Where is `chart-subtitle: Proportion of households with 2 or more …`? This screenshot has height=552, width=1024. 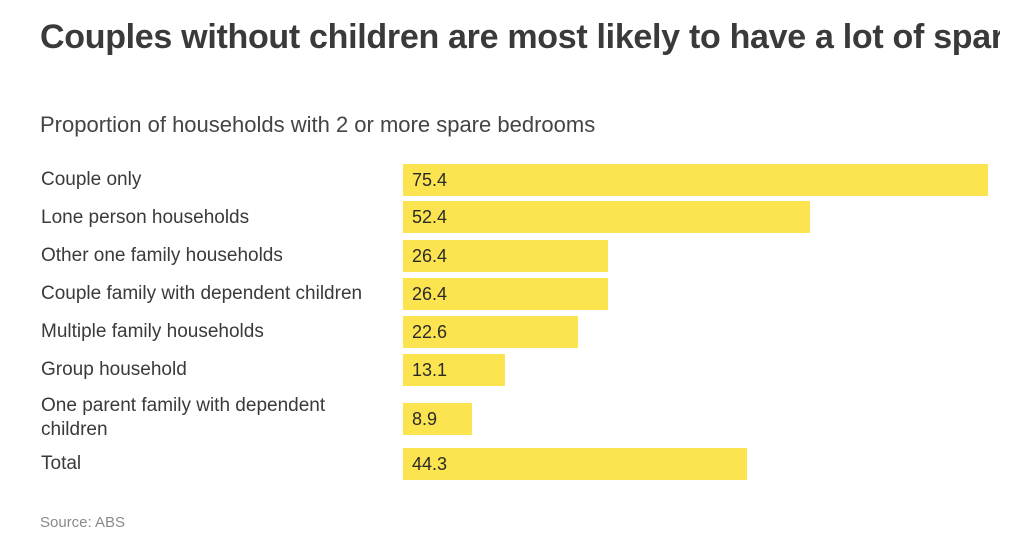
chart-subtitle: Proportion of households with 2 or more … is located at coordinates (318, 124).